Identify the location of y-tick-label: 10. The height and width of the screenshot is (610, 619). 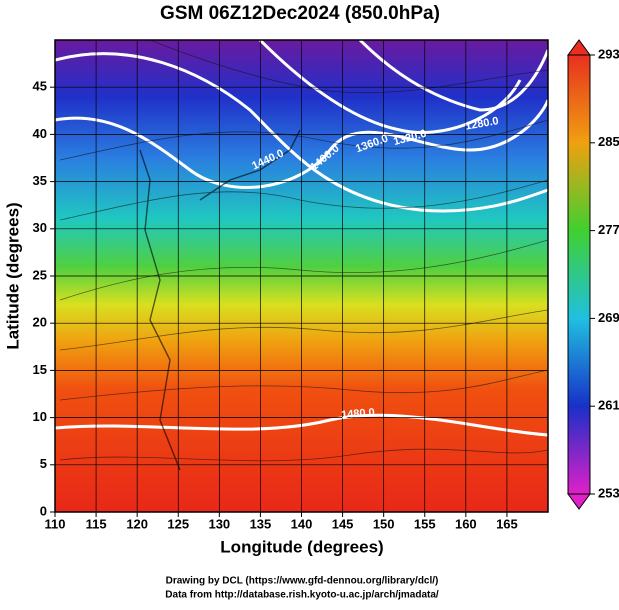
(40, 416).